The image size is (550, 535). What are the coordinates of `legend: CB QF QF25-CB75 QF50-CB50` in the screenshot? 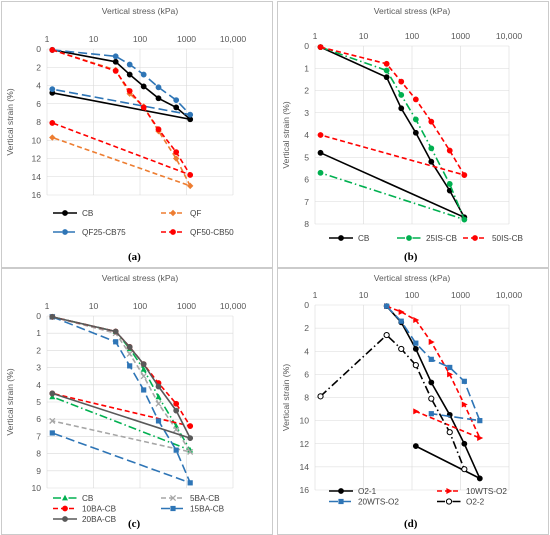 It's located at (143, 223).